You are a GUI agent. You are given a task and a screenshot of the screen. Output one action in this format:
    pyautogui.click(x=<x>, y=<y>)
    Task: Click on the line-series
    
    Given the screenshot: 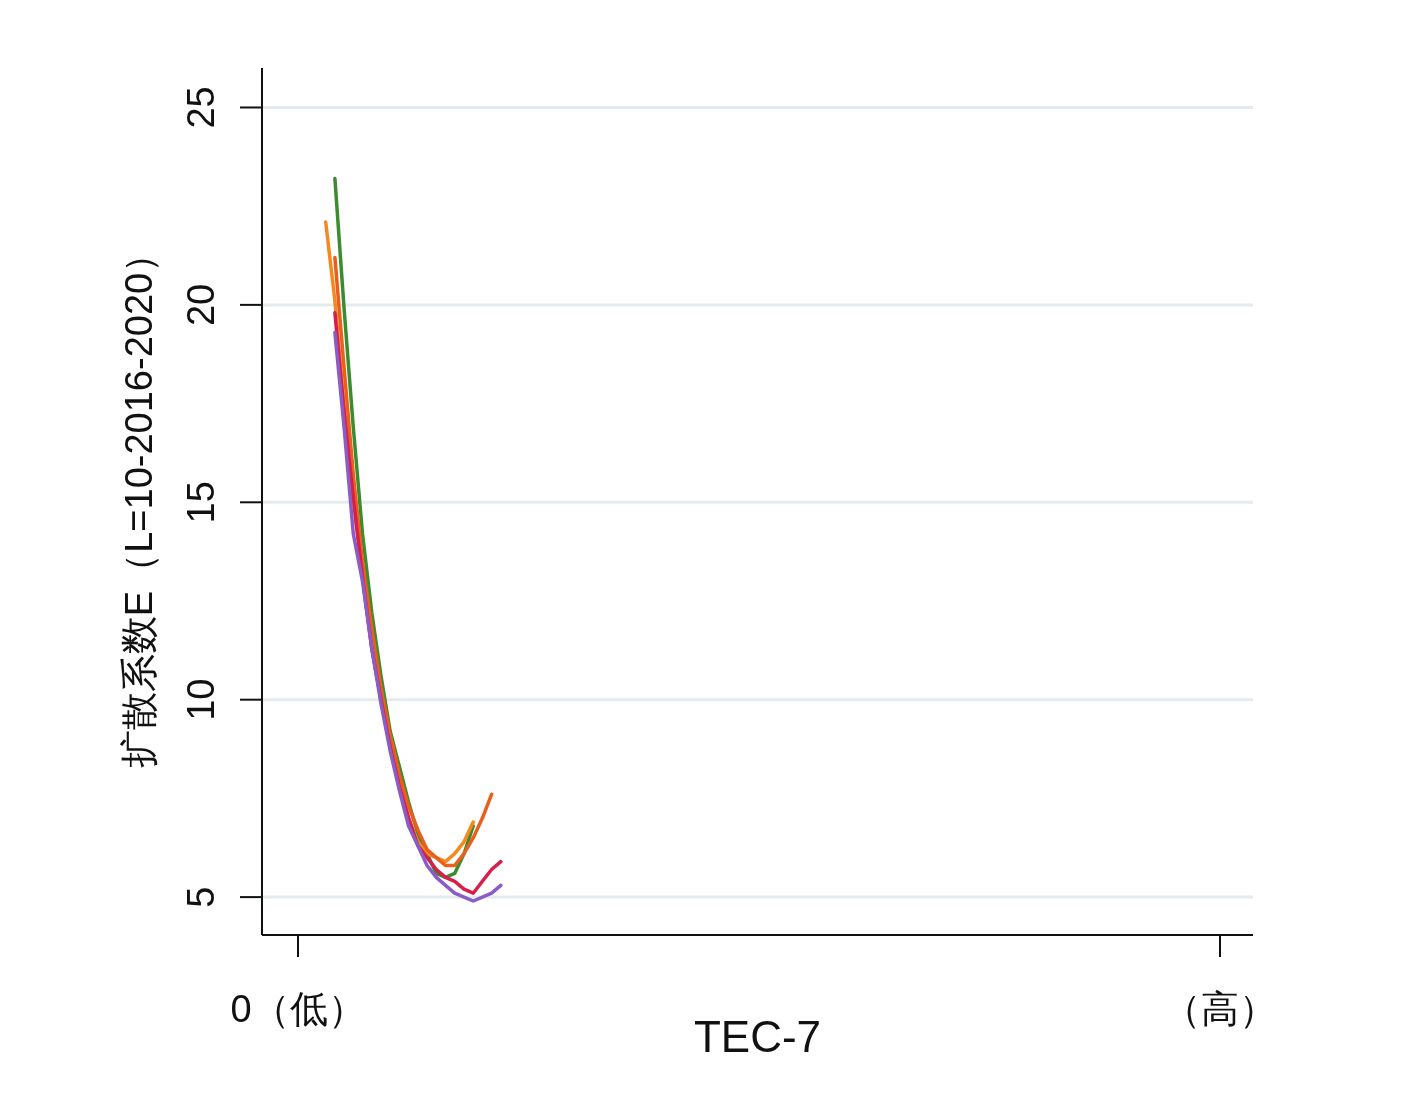 What is the action you would take?
    pyautogui.click(x=413, y=561)
    